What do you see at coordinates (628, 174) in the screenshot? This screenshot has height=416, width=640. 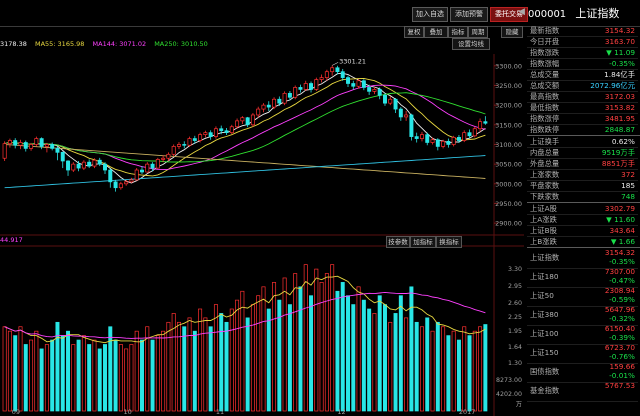 I see `stat-value: 372` at bounding box center [628, 174].